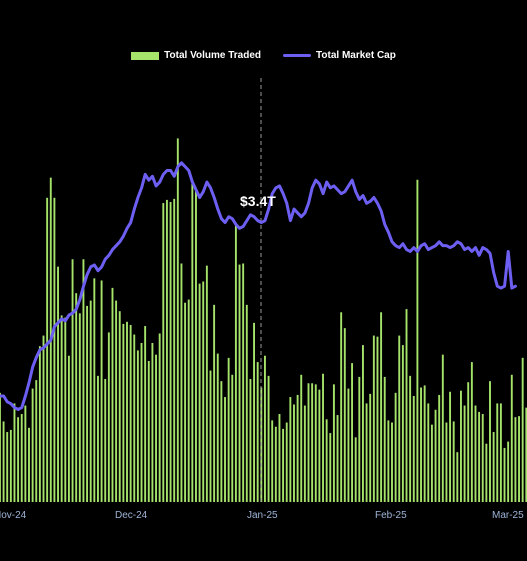  Describe the element at coordinates (391, 515) in the screenshot. I see `x-tick-label: Feb-25` at that location.